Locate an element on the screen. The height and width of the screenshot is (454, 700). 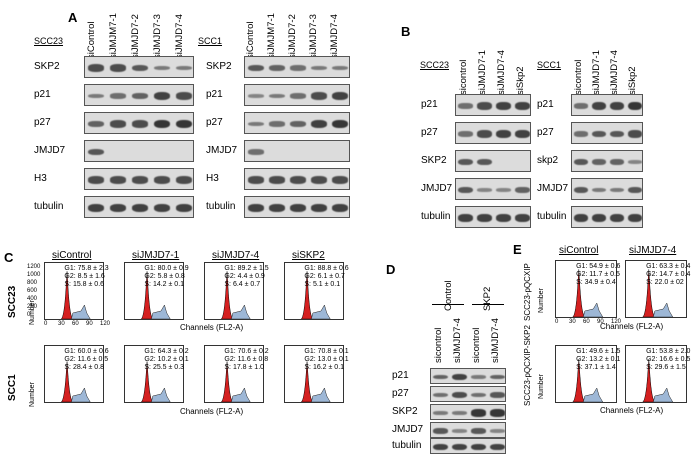
a-right-blot-strip is located at coordinates (297, 67).